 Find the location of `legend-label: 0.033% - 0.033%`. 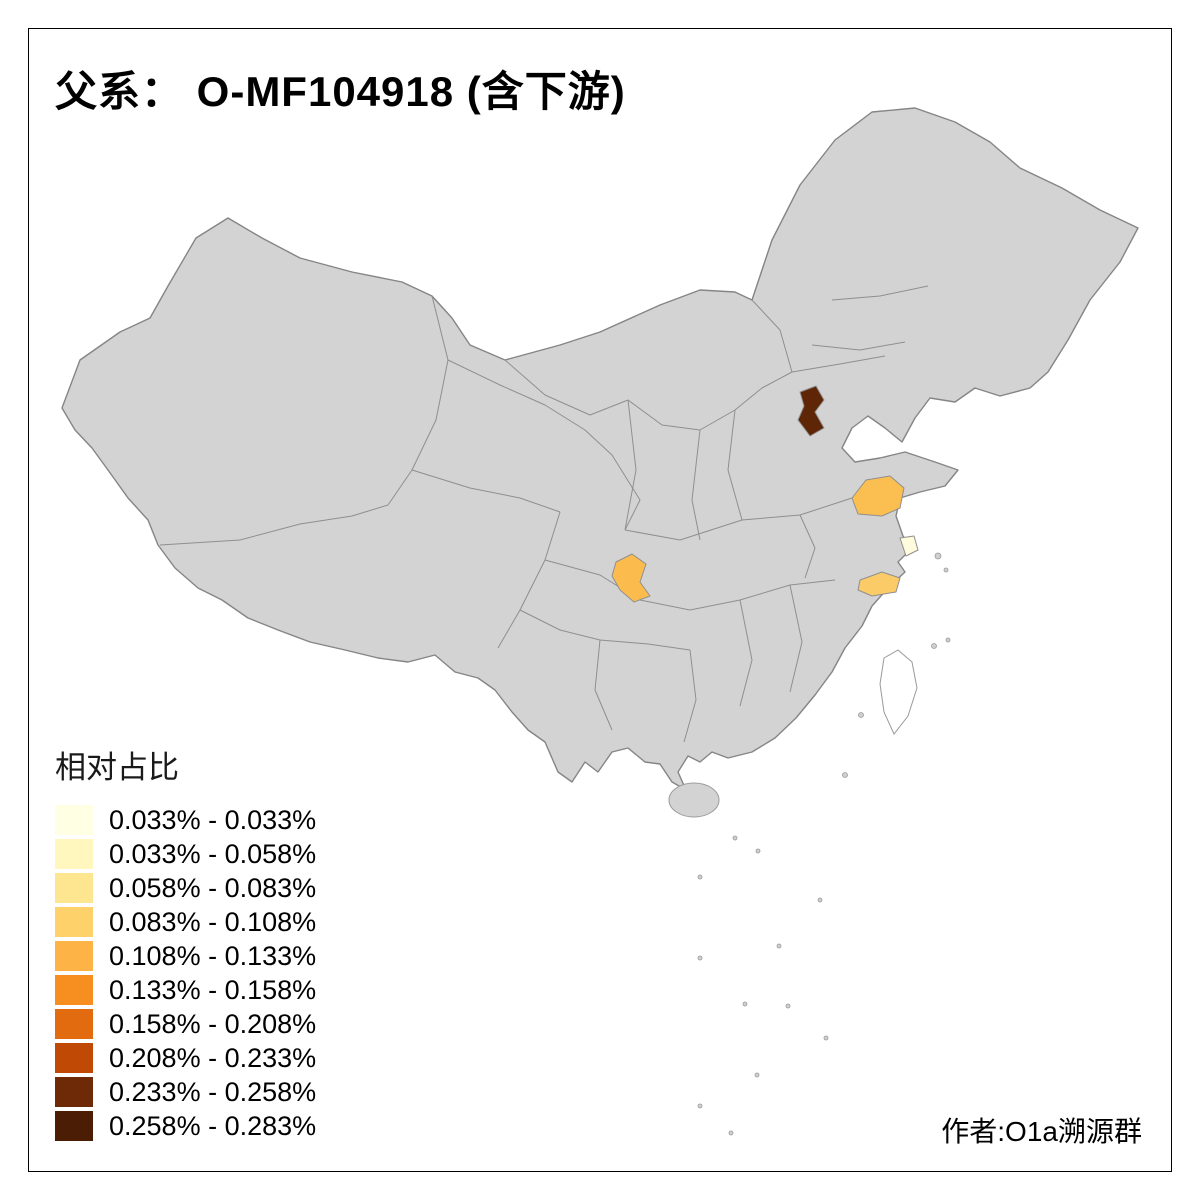

legend-label: 0.033% - 0.033% is located at coordinates (213, 819).